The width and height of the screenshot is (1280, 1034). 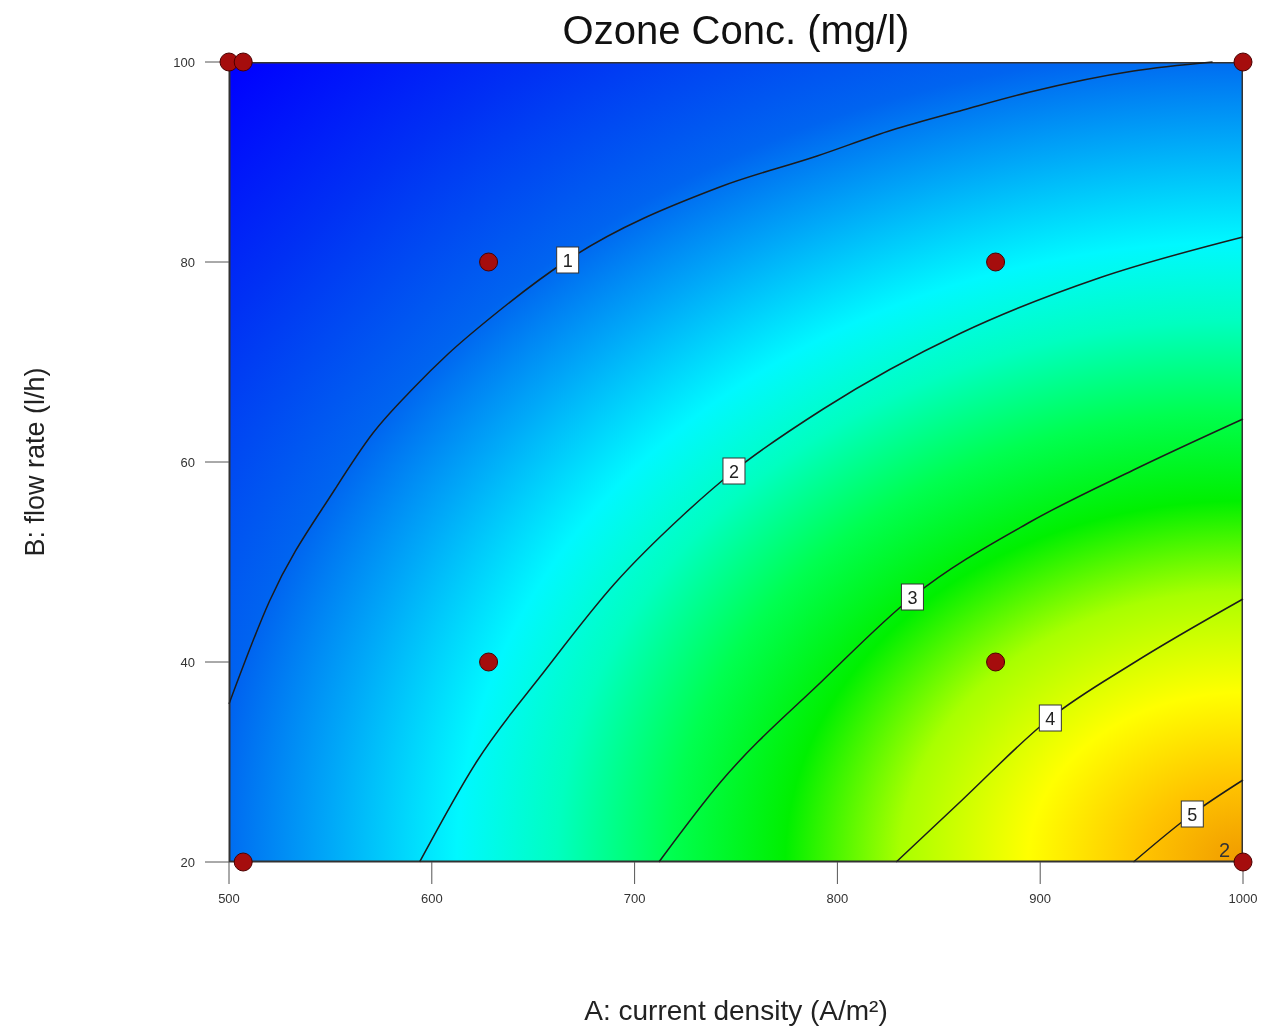 I want to click on series-label: 3, so click(x=912, y=598).